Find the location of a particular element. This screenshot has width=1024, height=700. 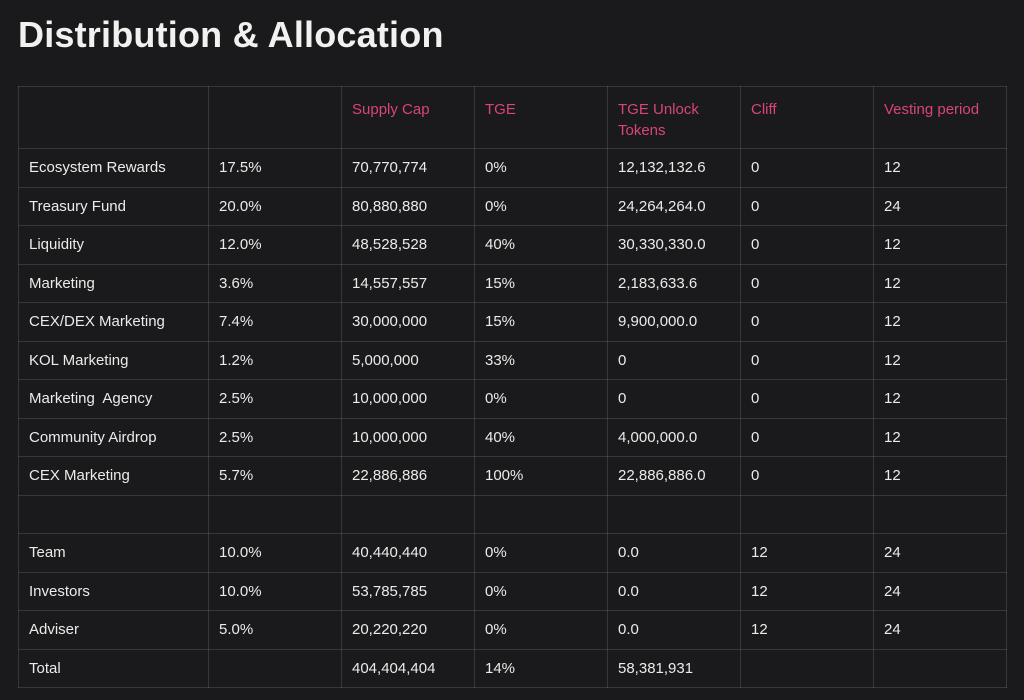

table-row: Investors 10.0% 53,785,785 0% 0.0 12 24 is located at coordinates (512, 591).